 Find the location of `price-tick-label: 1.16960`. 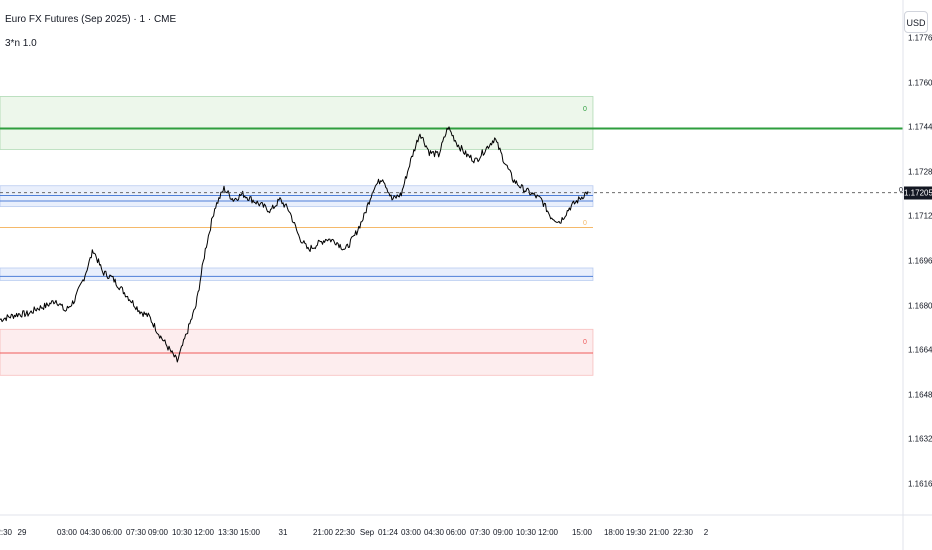

price-tick-label: 1.16960 is located at coordinates (920, 261).